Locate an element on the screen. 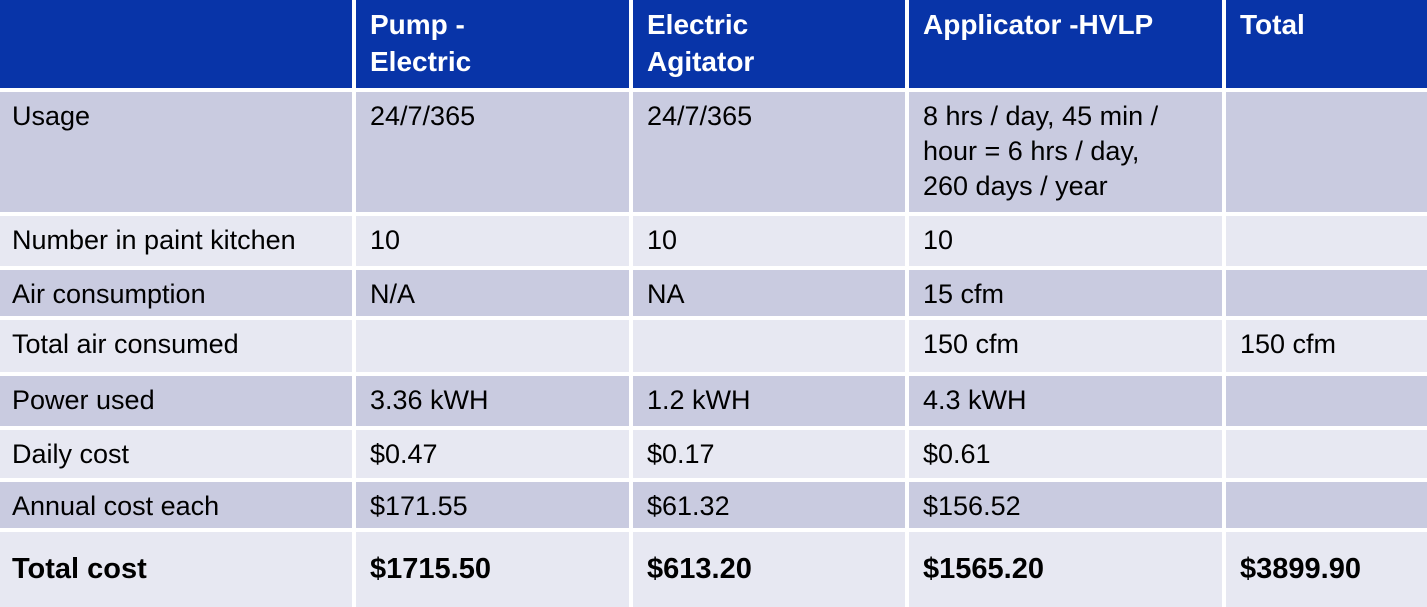 This screenshot has height=607, width=1427. cell-power-applicator-hvlp: 4.3 kWH is located at coordinates (1065, 401).